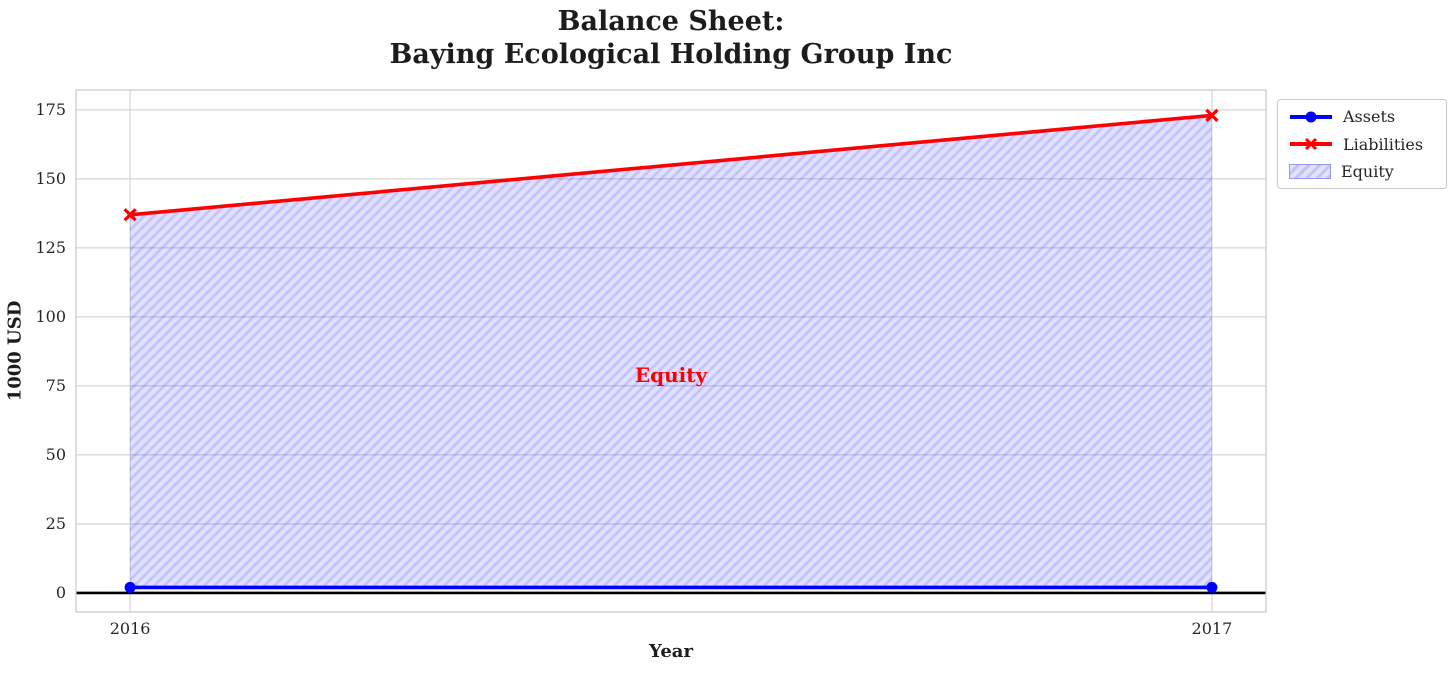 The image size is (1453, 673). I want to click on y-tick-labels: 0 25 50 75 100 125 150 175, so click(33, 336).